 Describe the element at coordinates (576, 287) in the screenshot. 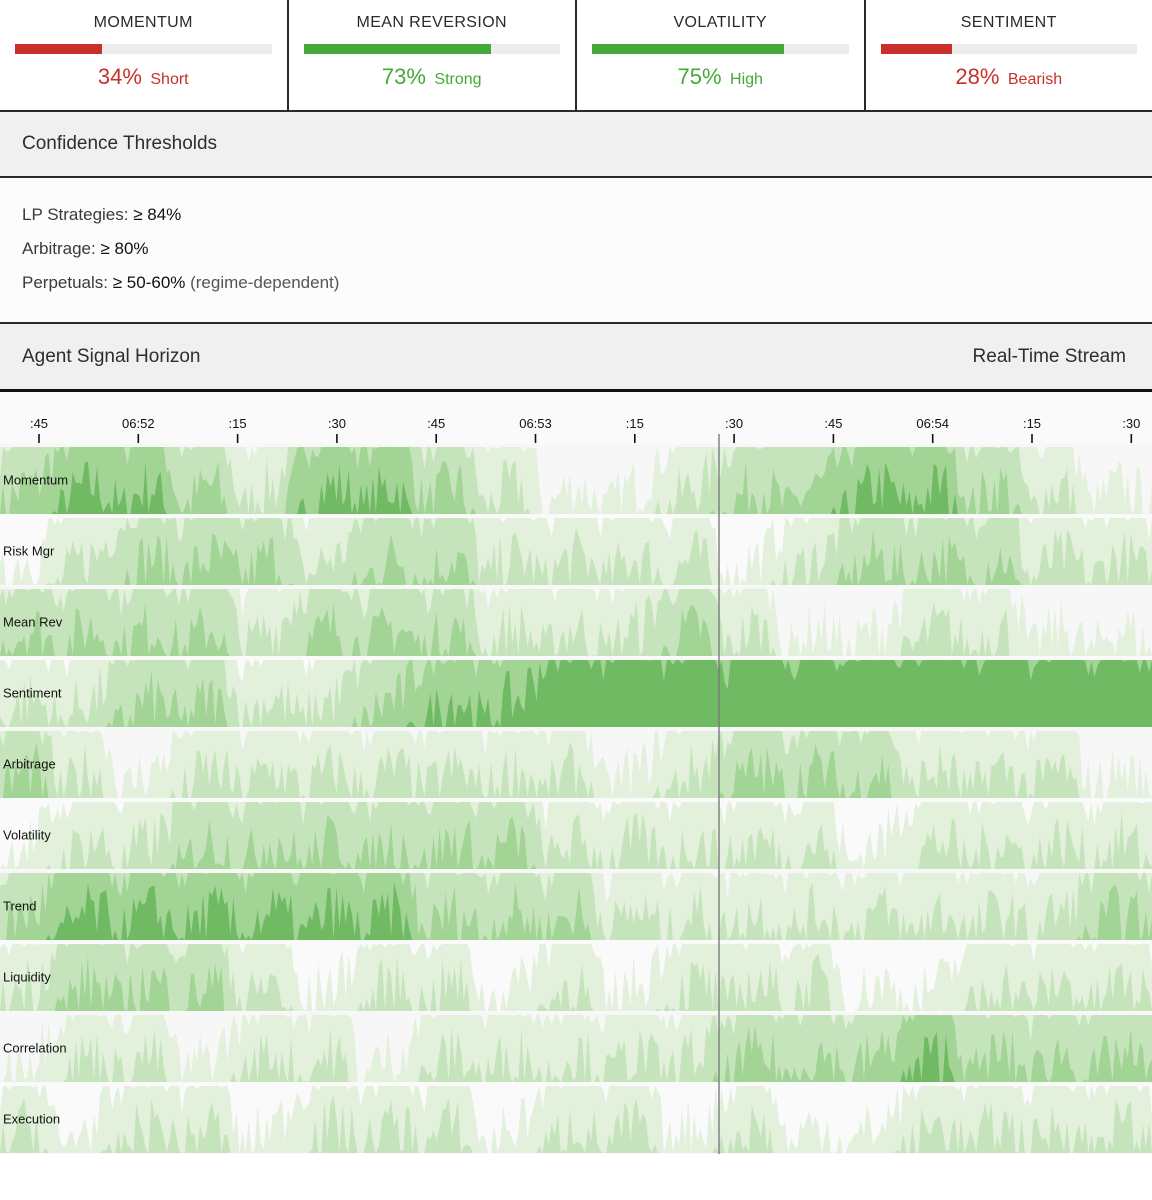

I see `threshold-item: Perpetuals: ≥ 50-60% (regime-dependent)` at that location.